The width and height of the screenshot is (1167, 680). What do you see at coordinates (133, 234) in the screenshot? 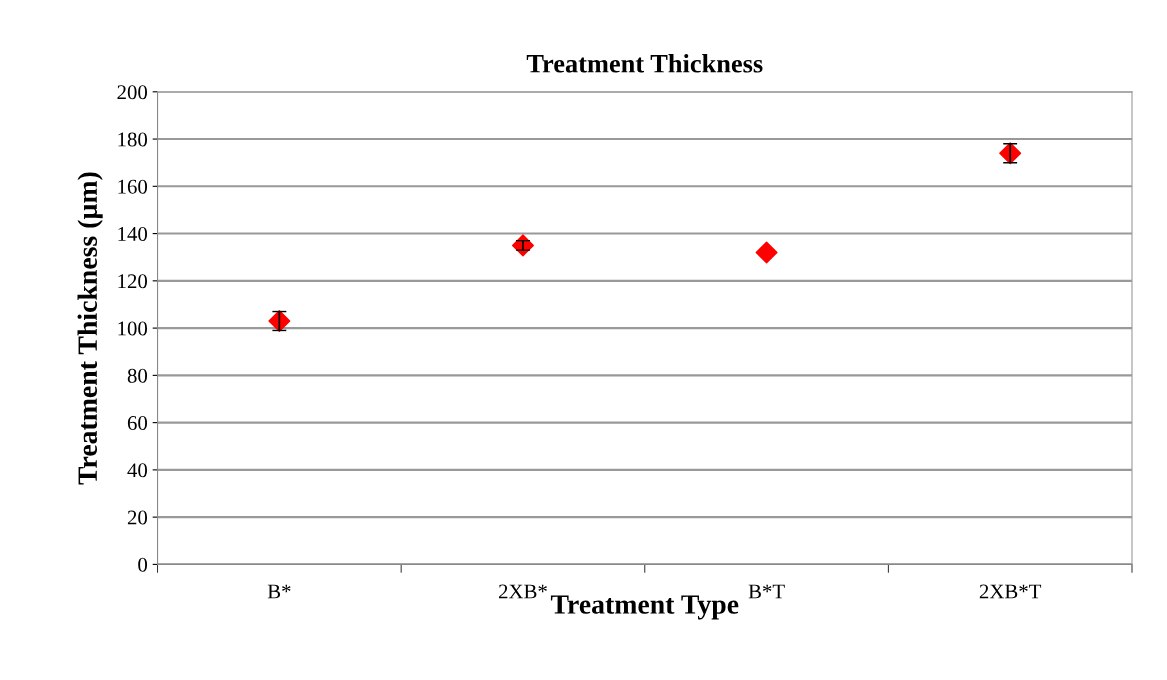
I see `y-tick-label: 140` at bounding box center [133, 234].